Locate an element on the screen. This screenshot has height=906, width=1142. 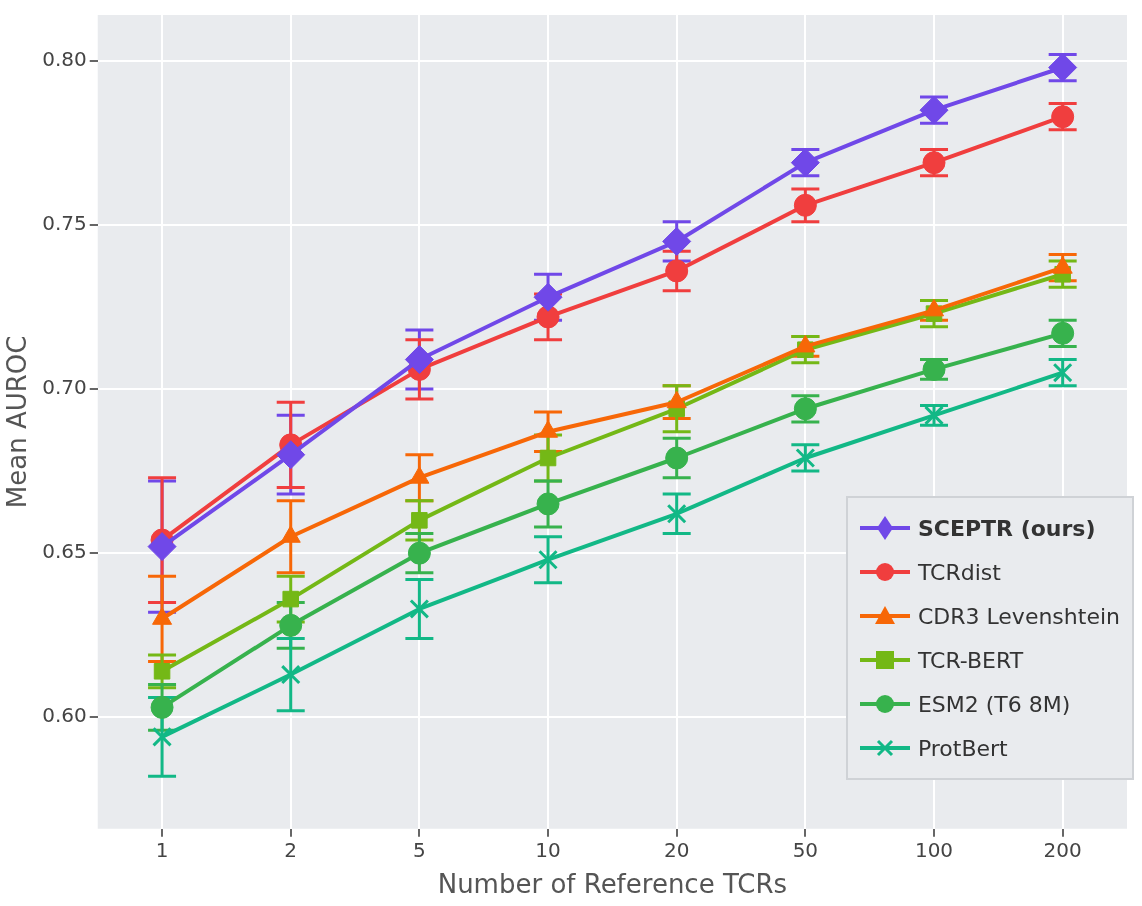
legend-label: SCEPTR (ours) is located at coordinates (1006, 528).